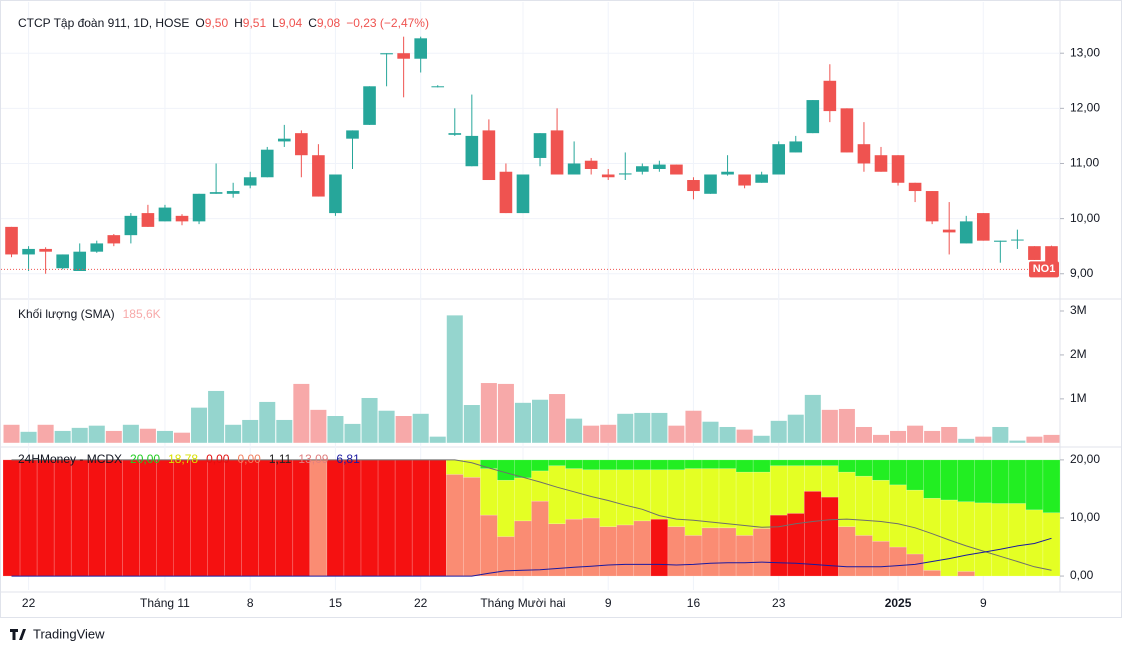 Image resolution: width=1134 pixels, height=658 pixels. What do you see at coordinates (217, 23) in the screenshot?
I see `ohlc-value: 9,50` at bounding box center [217, 23].